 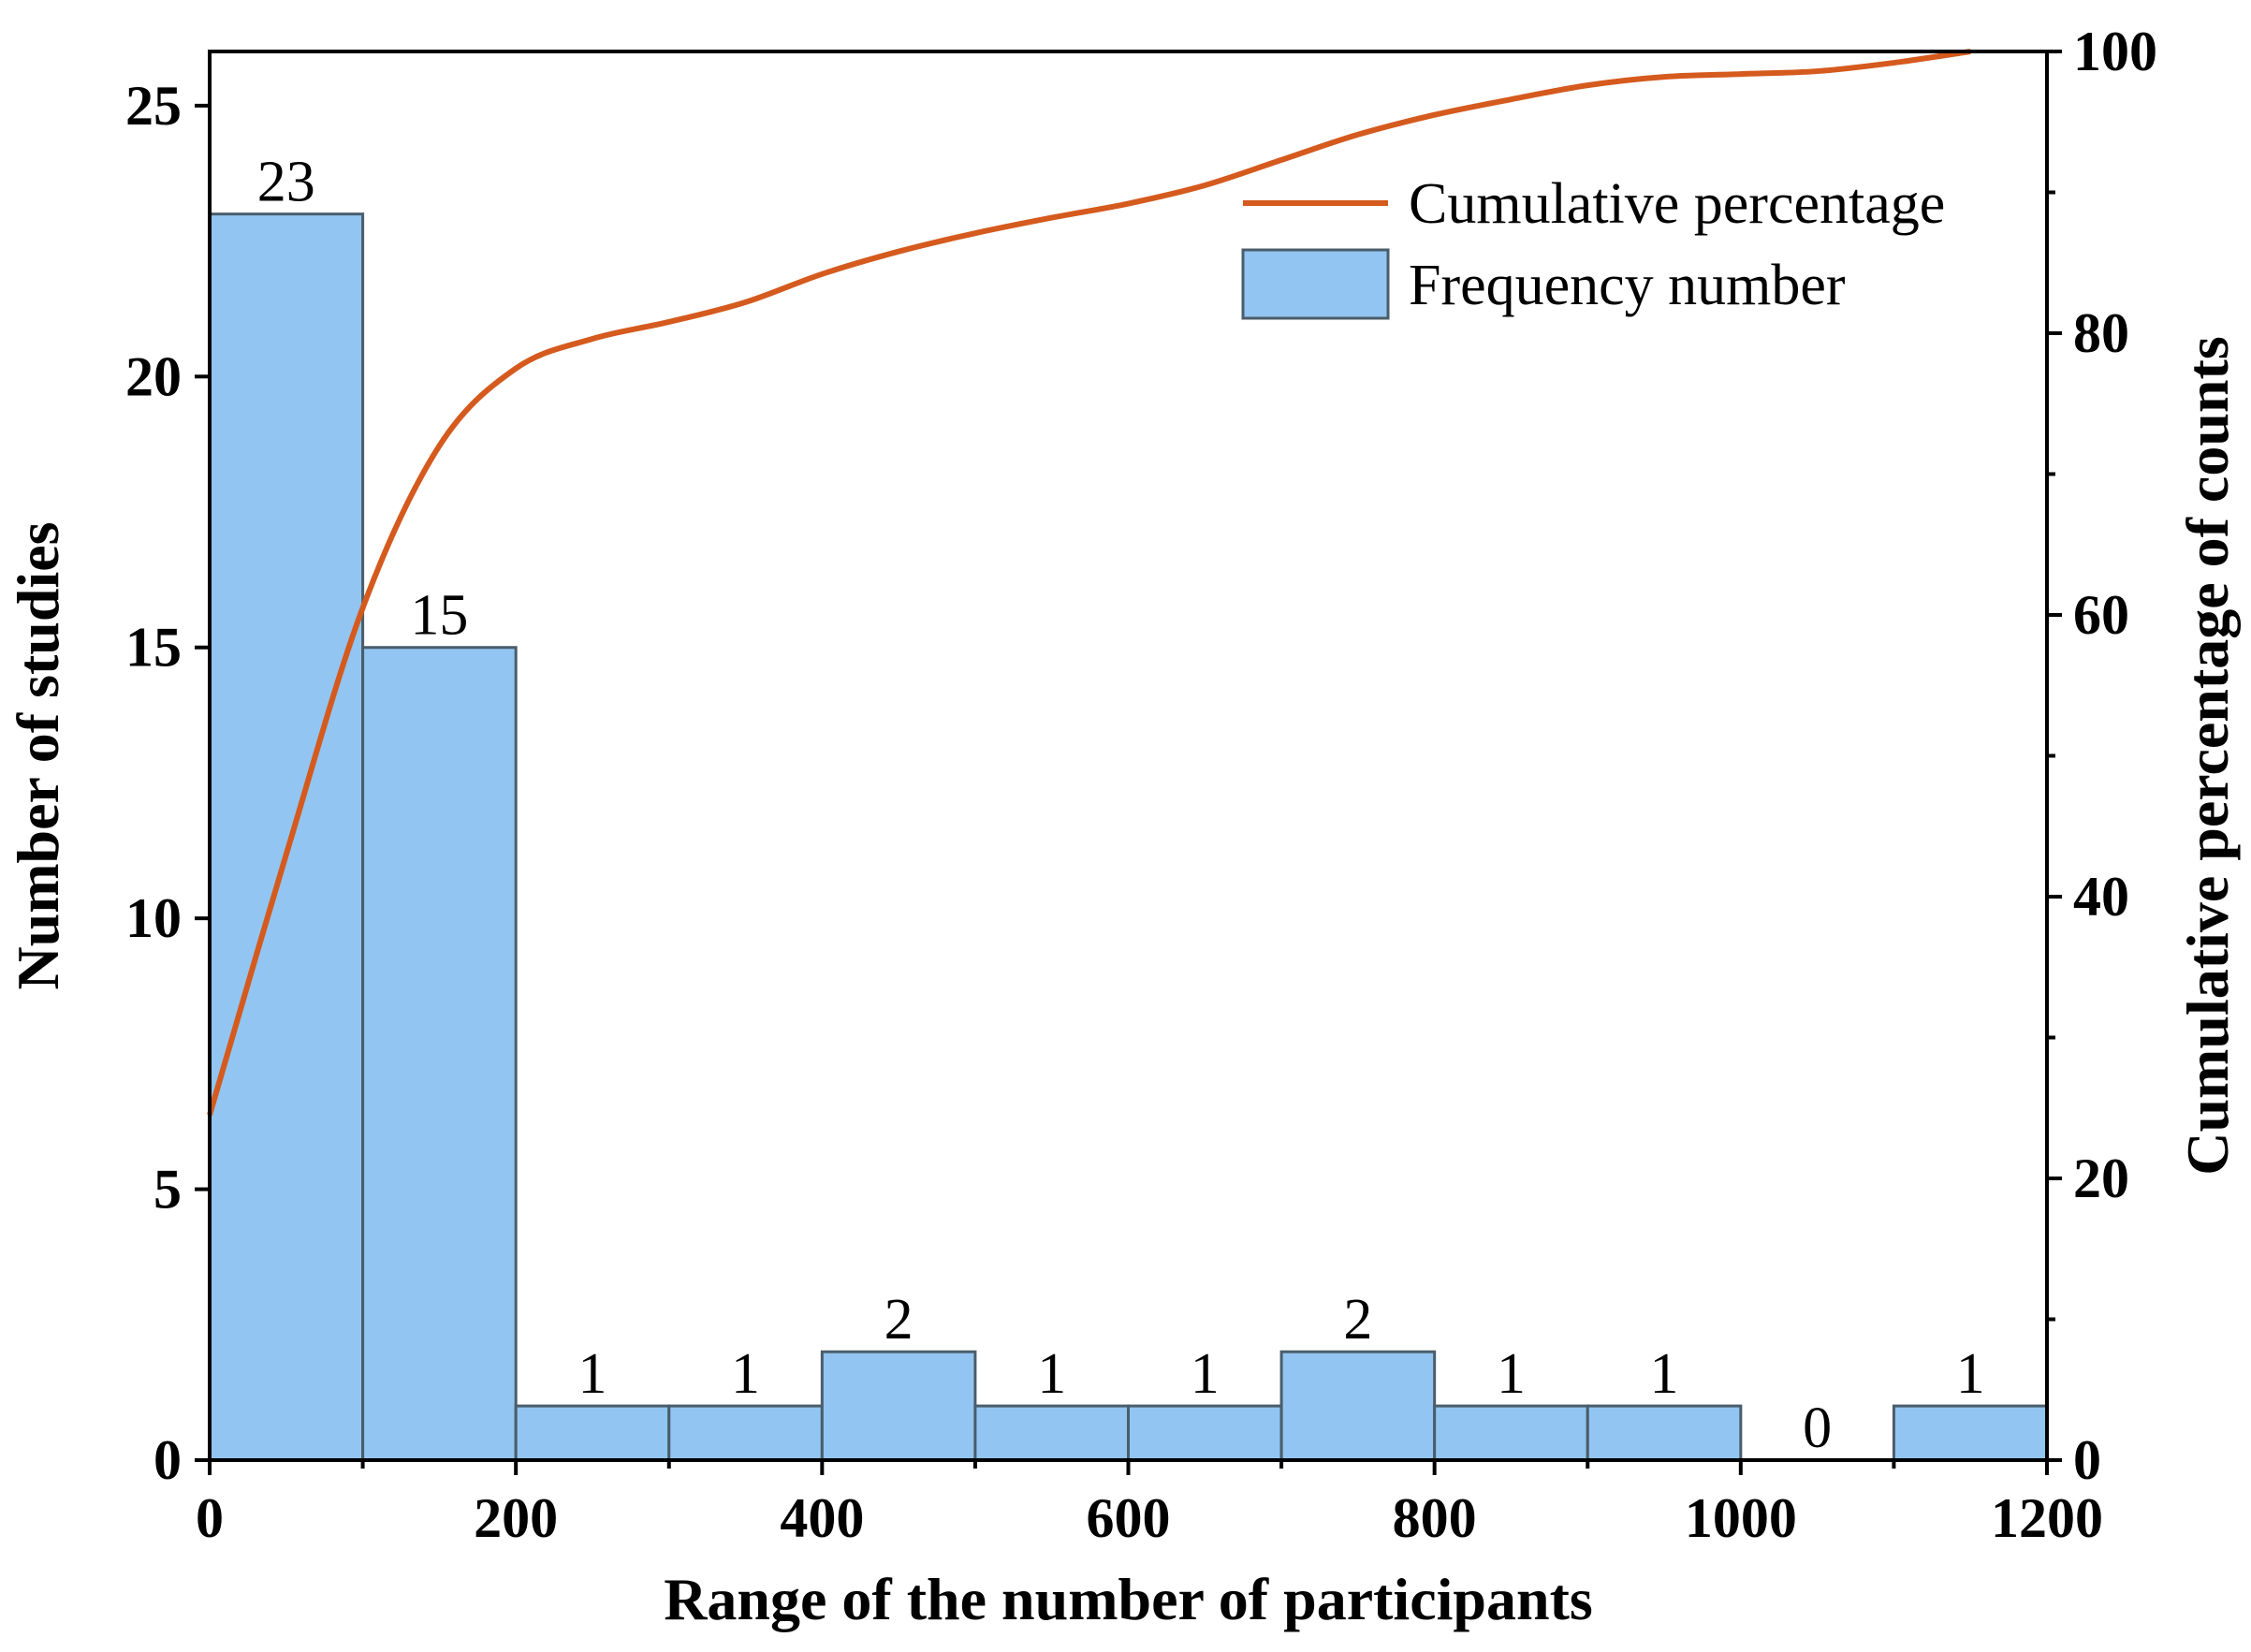 I want to click on y-tick-label: 0, so click(x=167, y=1460).